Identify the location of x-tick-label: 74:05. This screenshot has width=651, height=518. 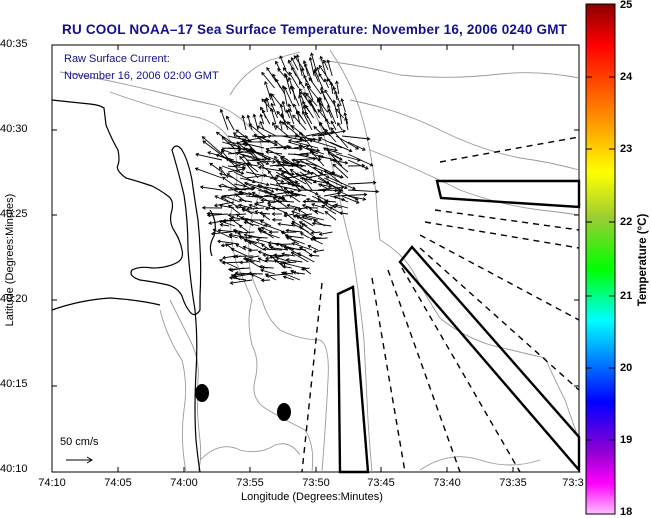
(118, 483).